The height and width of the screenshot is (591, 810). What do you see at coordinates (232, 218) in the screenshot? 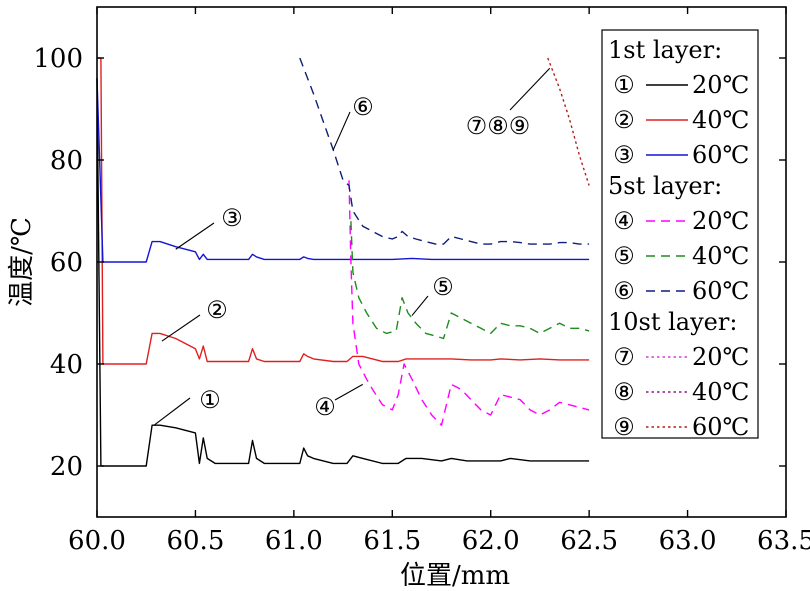
I see `annotation-label: ③` at bounding box center [232, 218].